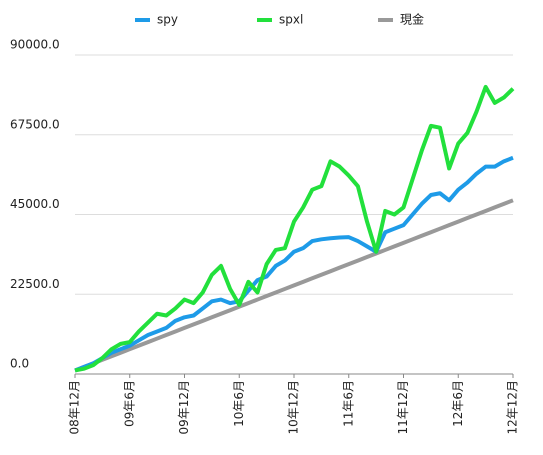 The image size is (543, 455). What do you see at coordinates (35, 204) in the screenshot?
I see `y-tick-label: 45000.0` at bounding box center [35, 204].